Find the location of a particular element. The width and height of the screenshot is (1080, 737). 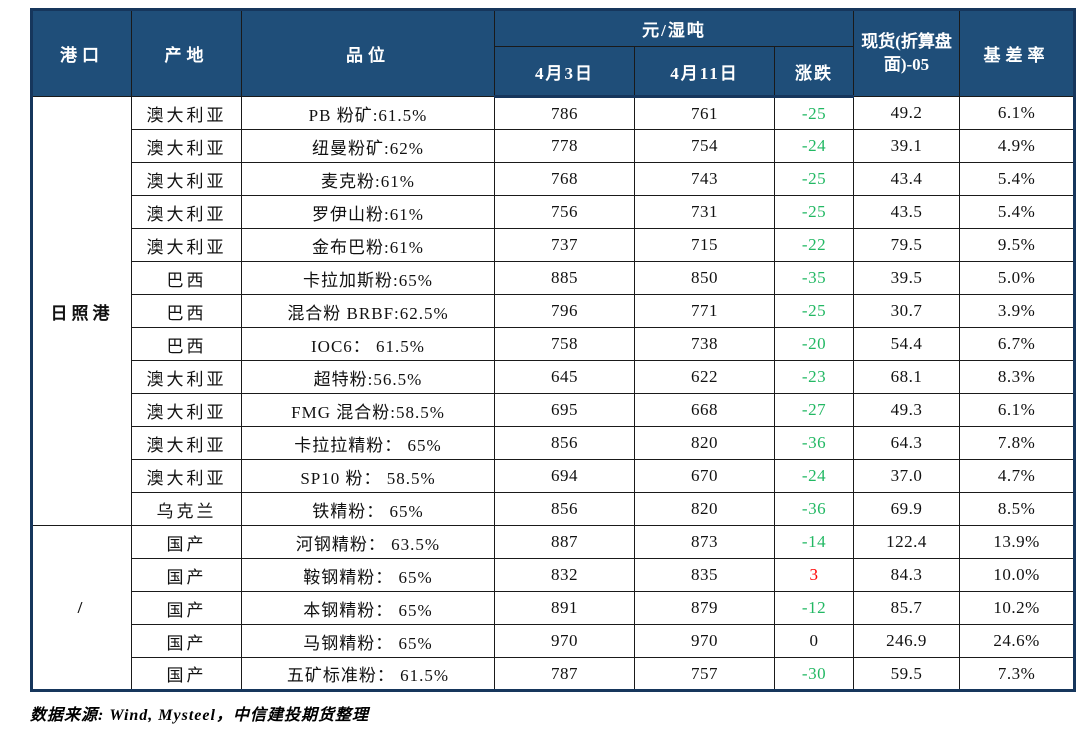

basis-rate-cell: 7.8% is located at coordinates (1017, 443).